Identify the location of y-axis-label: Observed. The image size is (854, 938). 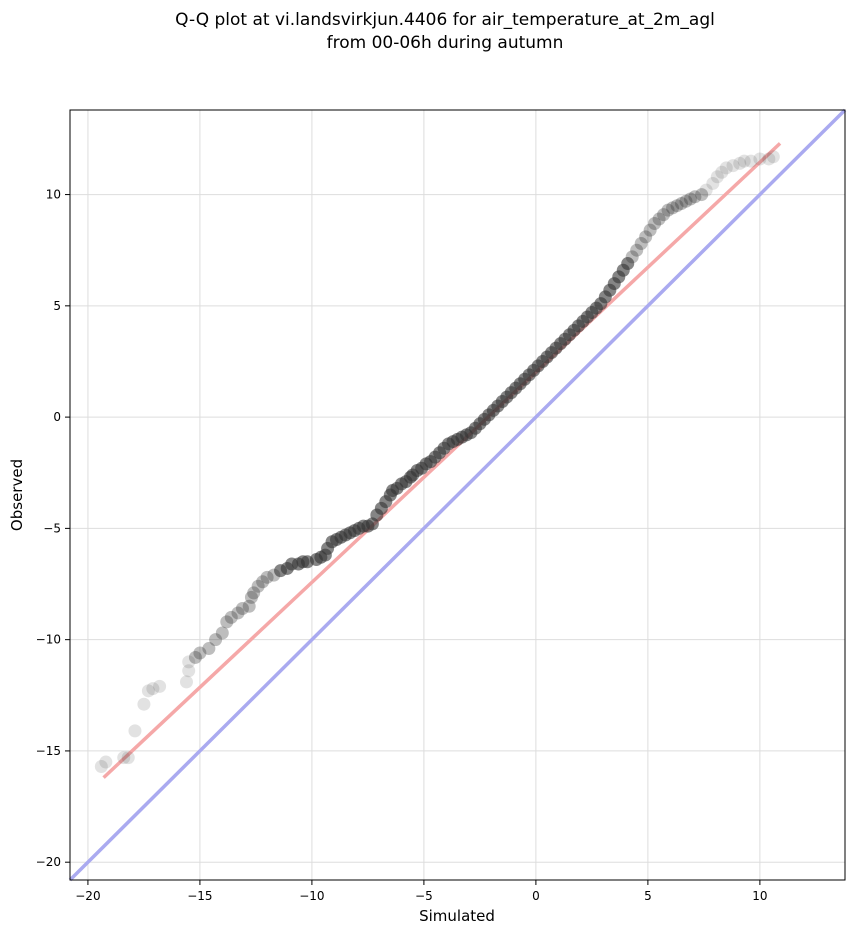
(17, 495).